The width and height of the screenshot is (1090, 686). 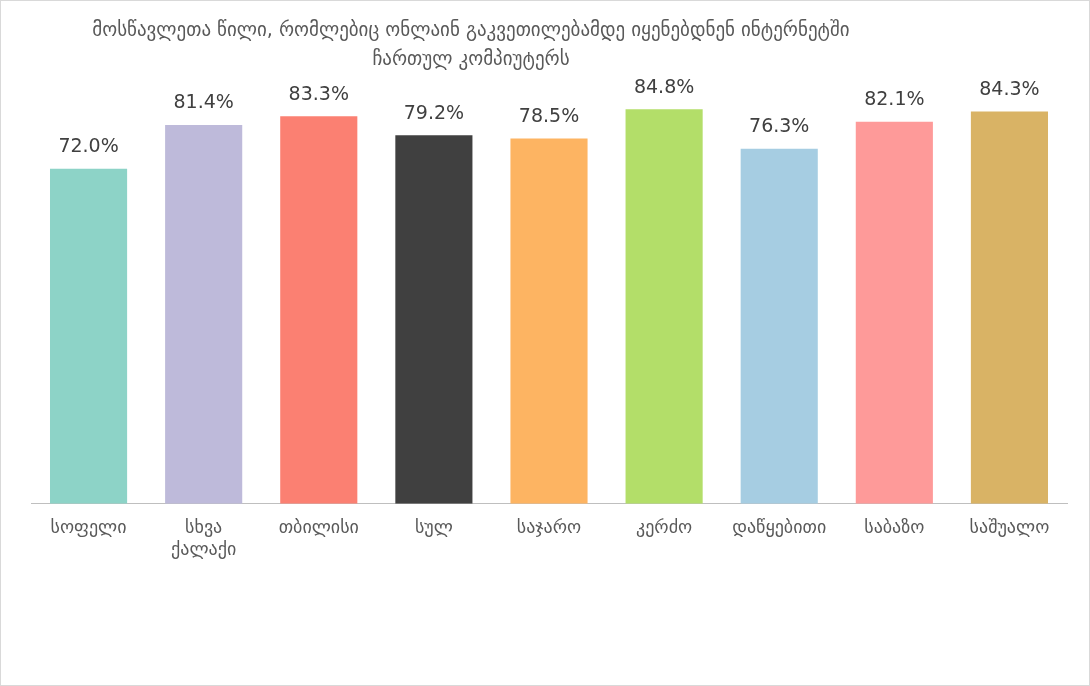 I want to click on data-label: 78.5%, so click(x=549, y=114).